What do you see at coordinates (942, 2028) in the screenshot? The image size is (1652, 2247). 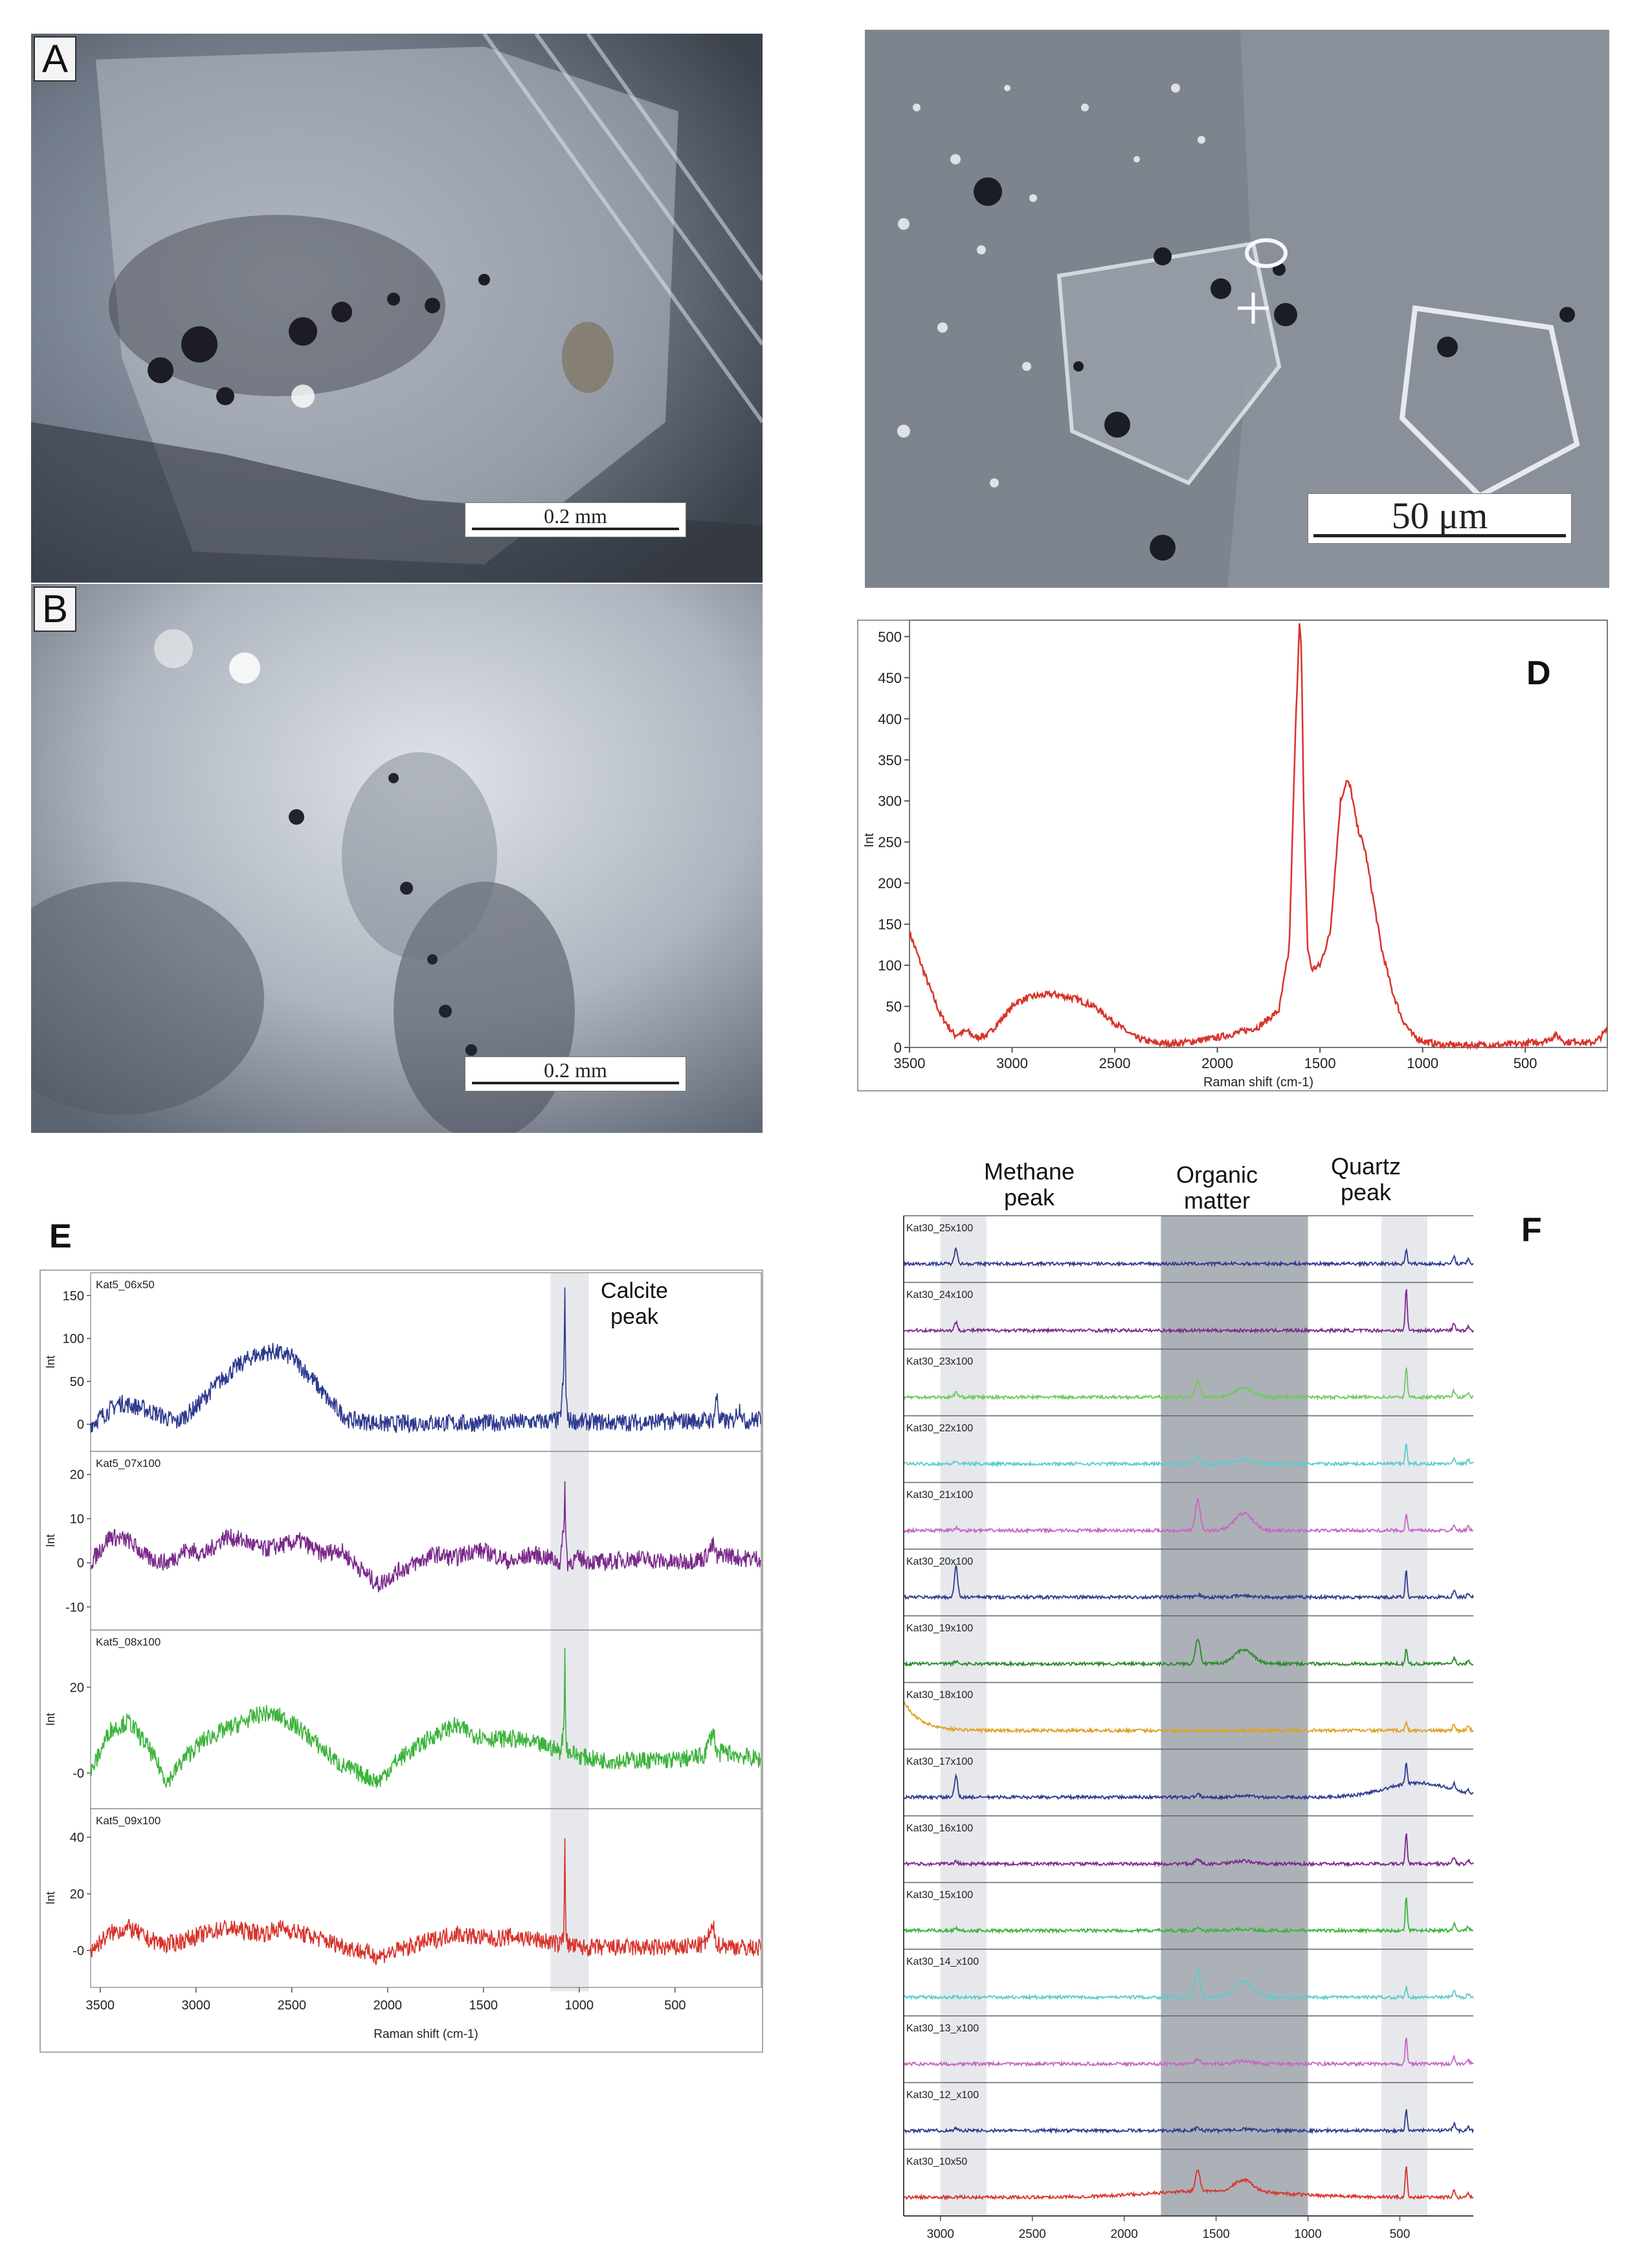 I see `chart-f-trace-name: Kat30_13_x100` at bounding box center [942, 2028].